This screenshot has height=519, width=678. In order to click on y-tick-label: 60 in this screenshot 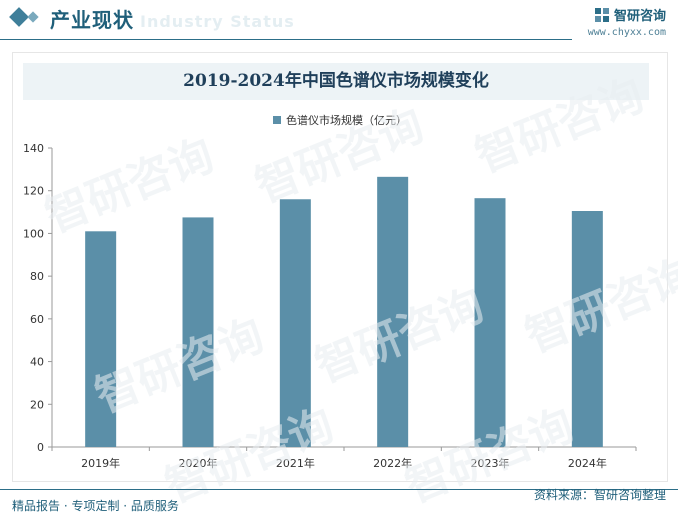, I will do `click(37, 319)`.